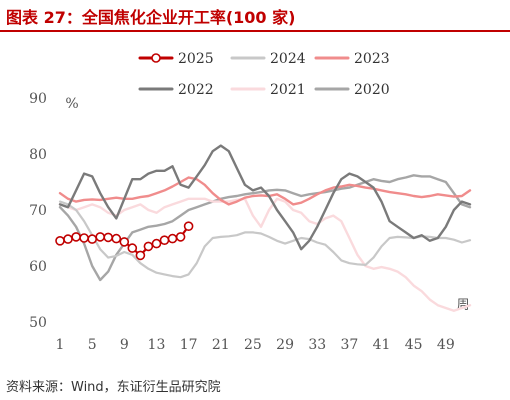 Image resolution: width=510 pixels, height=400 pixels. Describe the element at coordinates (372, 90) in the screenshot. I see `legend-label-2020: 2020` at that location.